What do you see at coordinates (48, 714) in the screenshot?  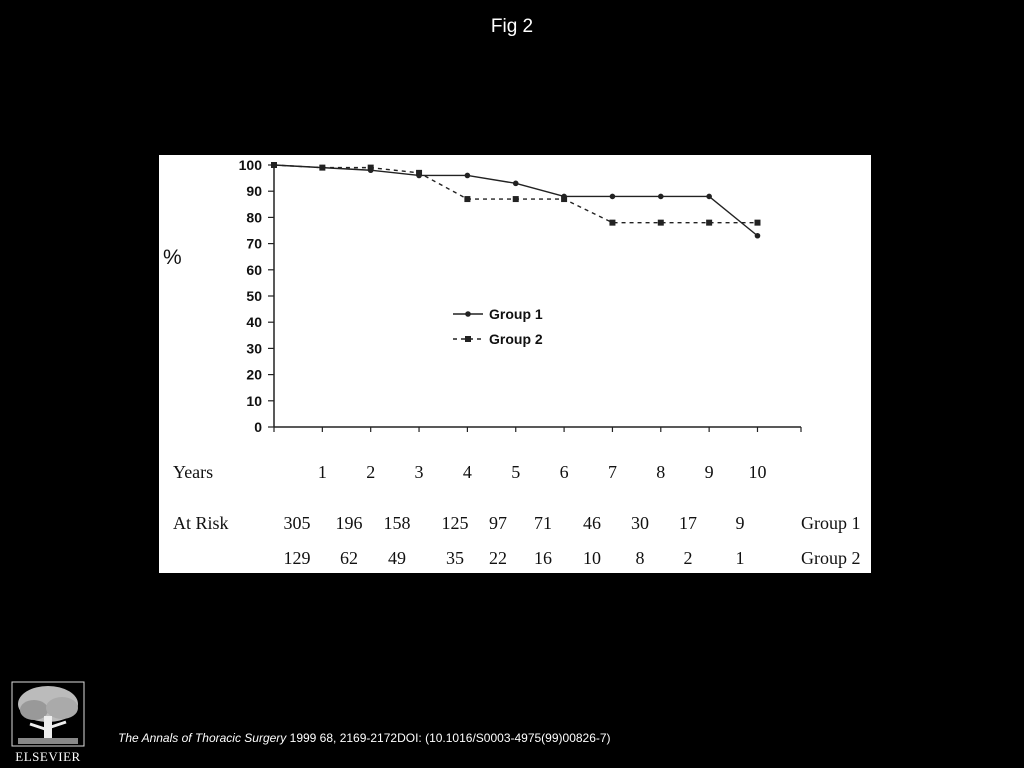 I see `elsevier-tree-icon` at bounding box center [48, 714].